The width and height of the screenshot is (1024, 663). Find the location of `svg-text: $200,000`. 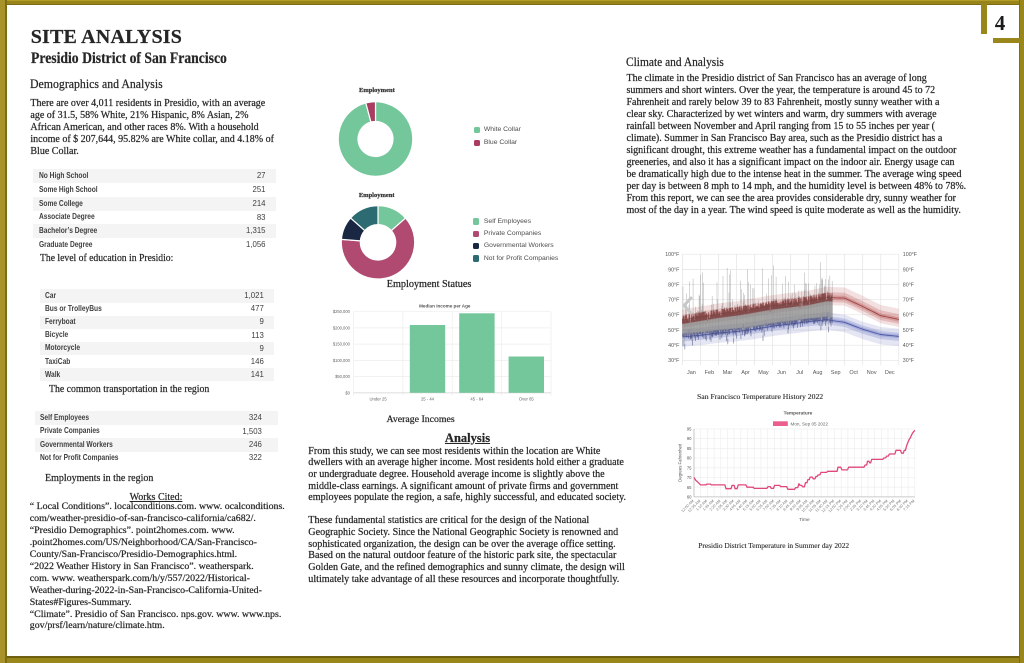

svg-text: $200,000 is located at coordinates (342, 327).